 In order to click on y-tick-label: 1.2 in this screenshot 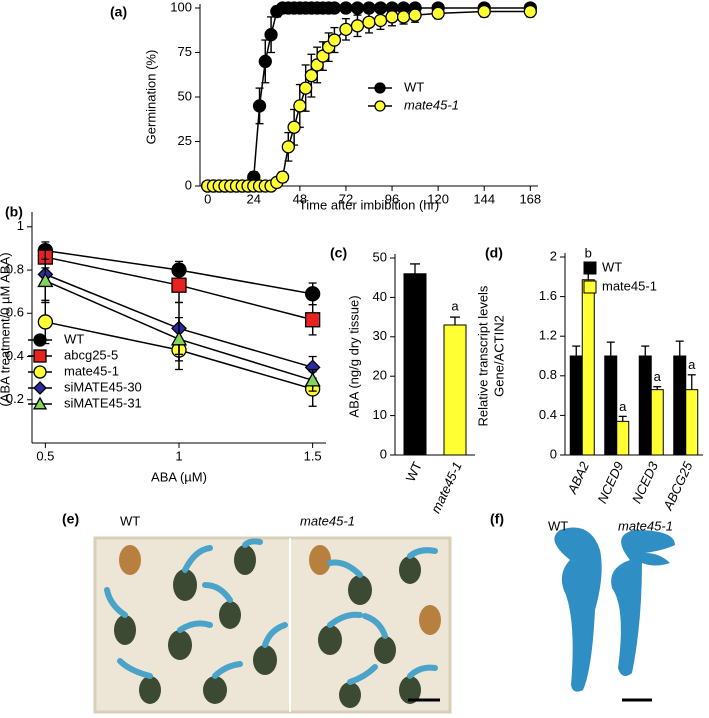, I will do `click(548, 335)`.